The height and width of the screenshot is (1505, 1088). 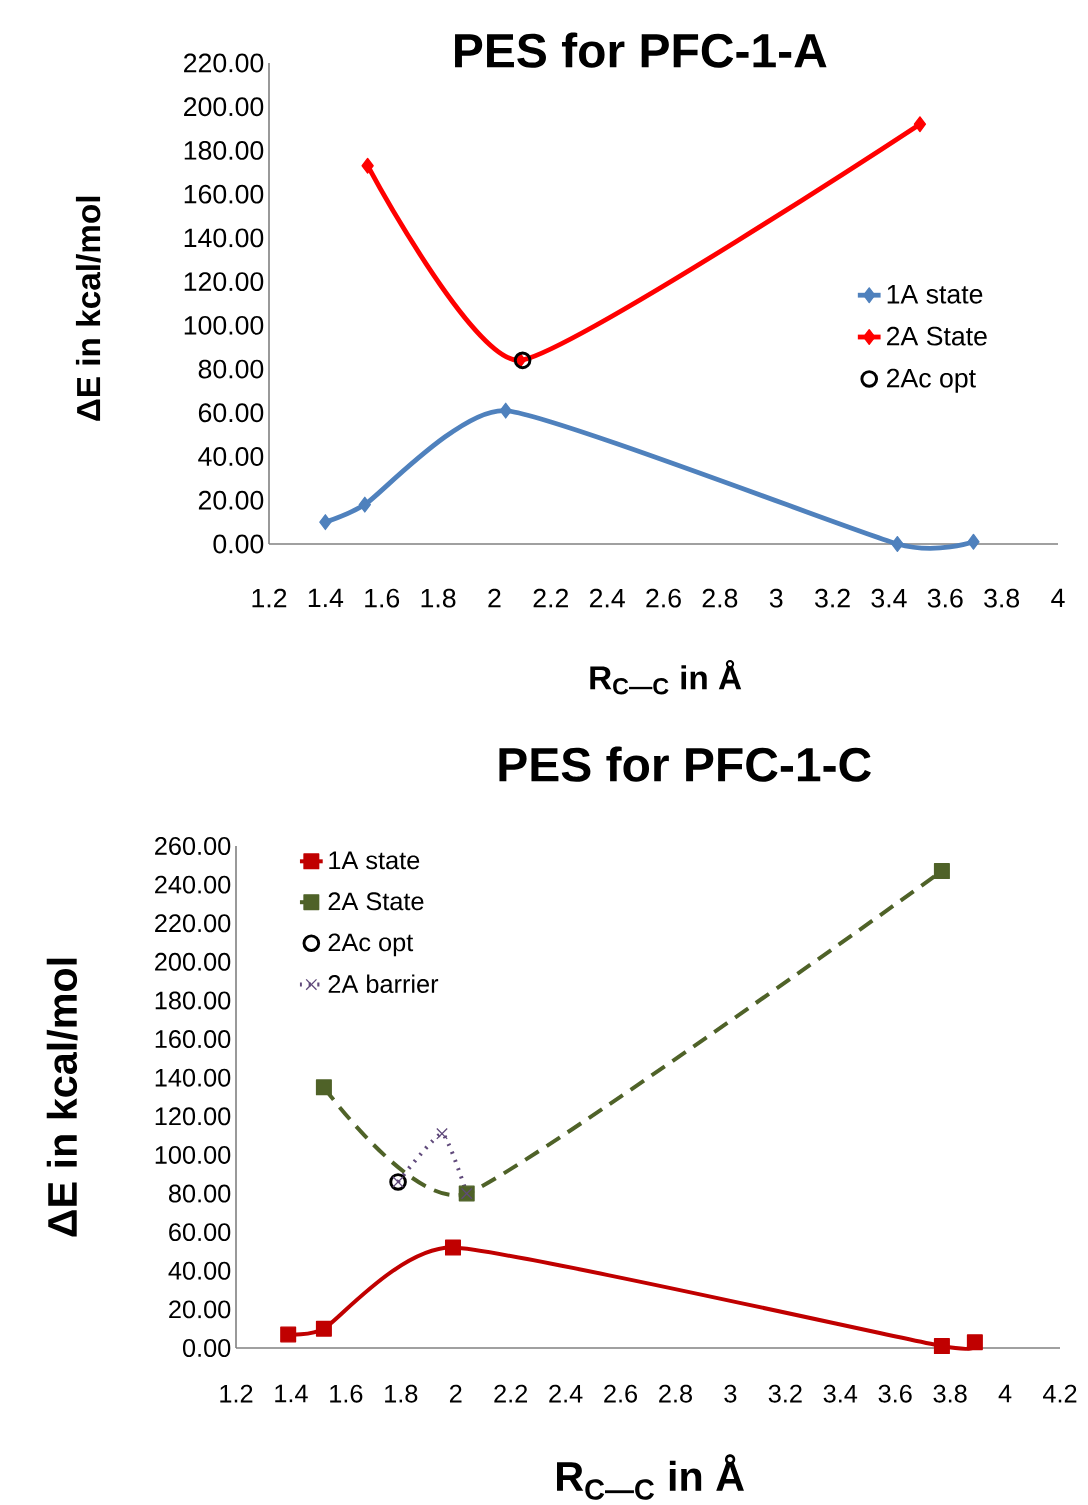 I want to click on x-tick-label: 4.2, so click(x=1059, y=1393).